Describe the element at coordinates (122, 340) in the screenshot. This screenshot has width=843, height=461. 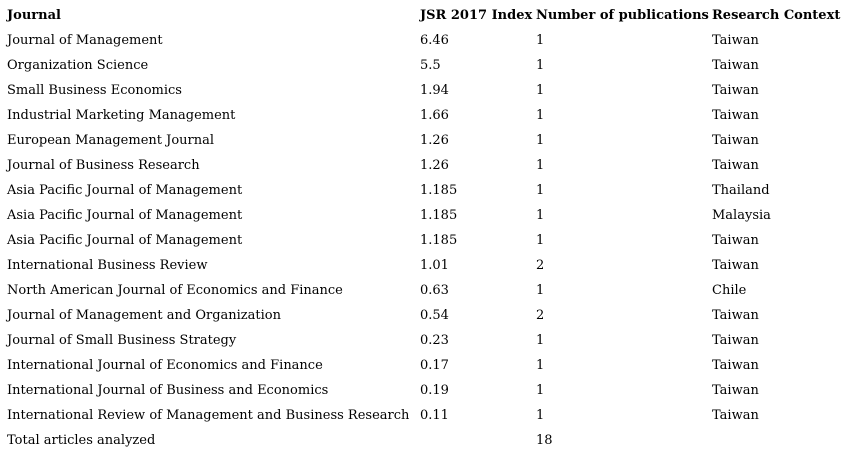
I see `journal-cell: Journal of Small Business Strategy` at that location.